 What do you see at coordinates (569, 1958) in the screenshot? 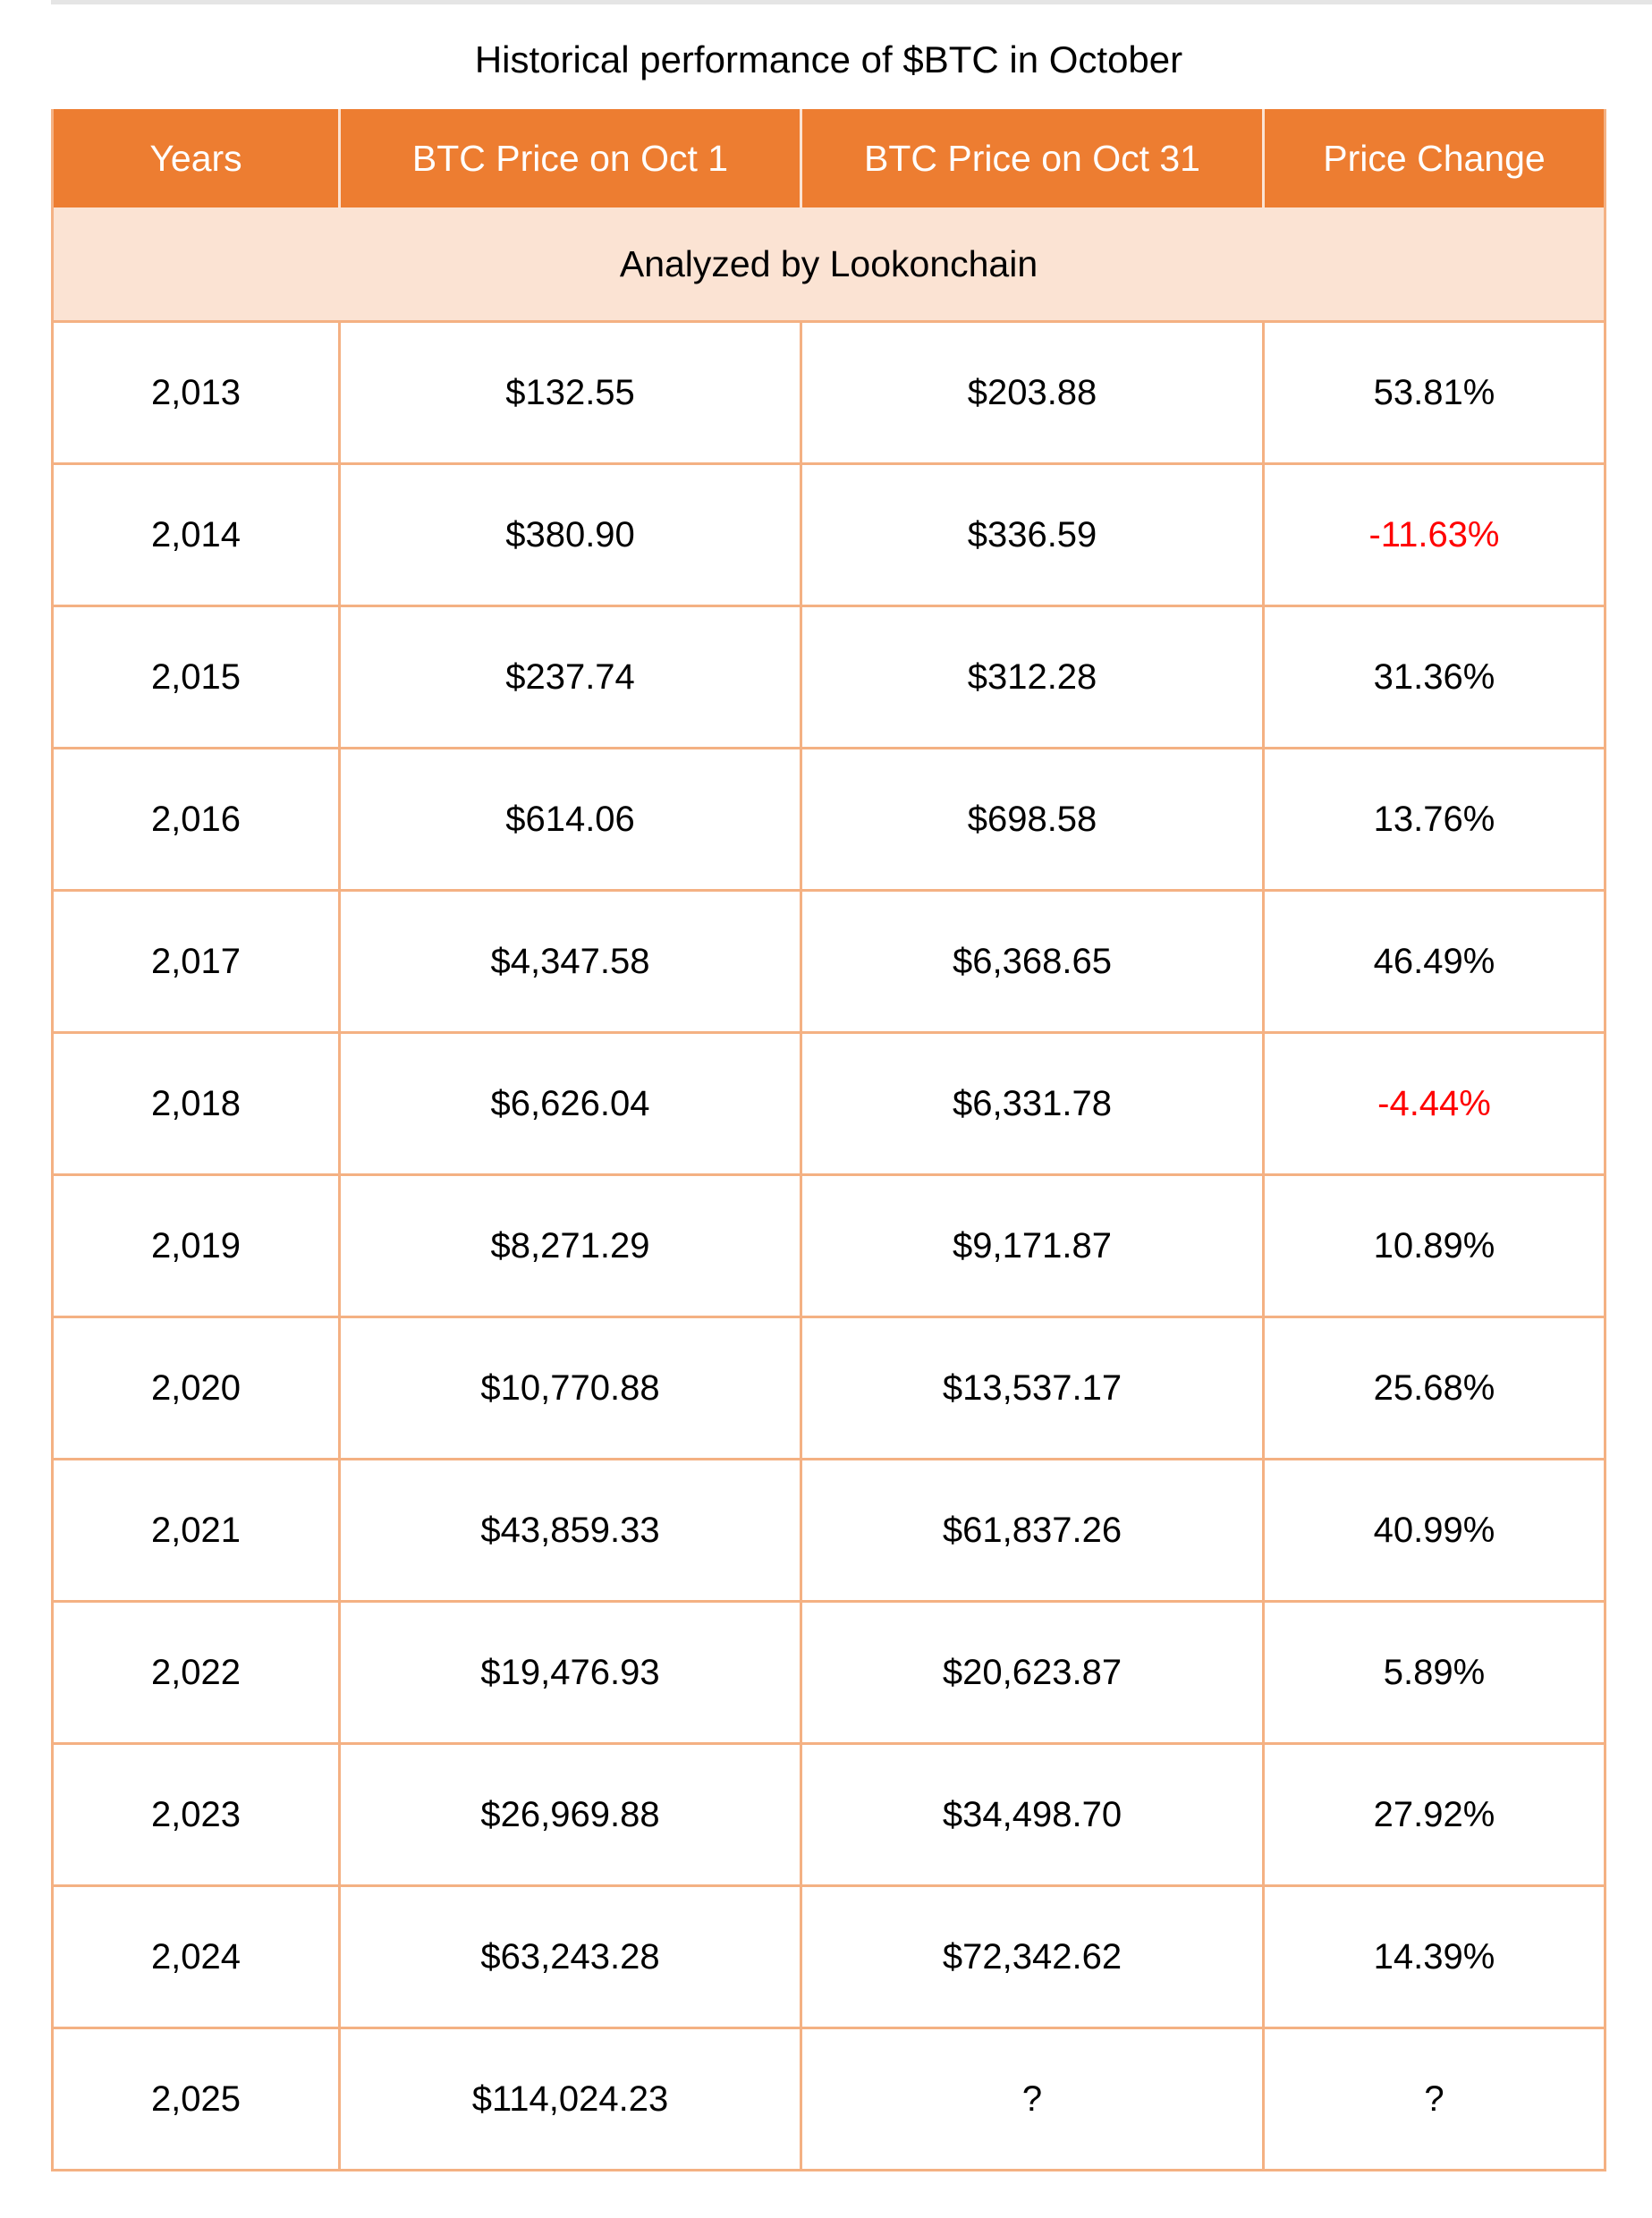
I see `price-oct1-cell: $63,243.28` at bounding box center [569, 1958].